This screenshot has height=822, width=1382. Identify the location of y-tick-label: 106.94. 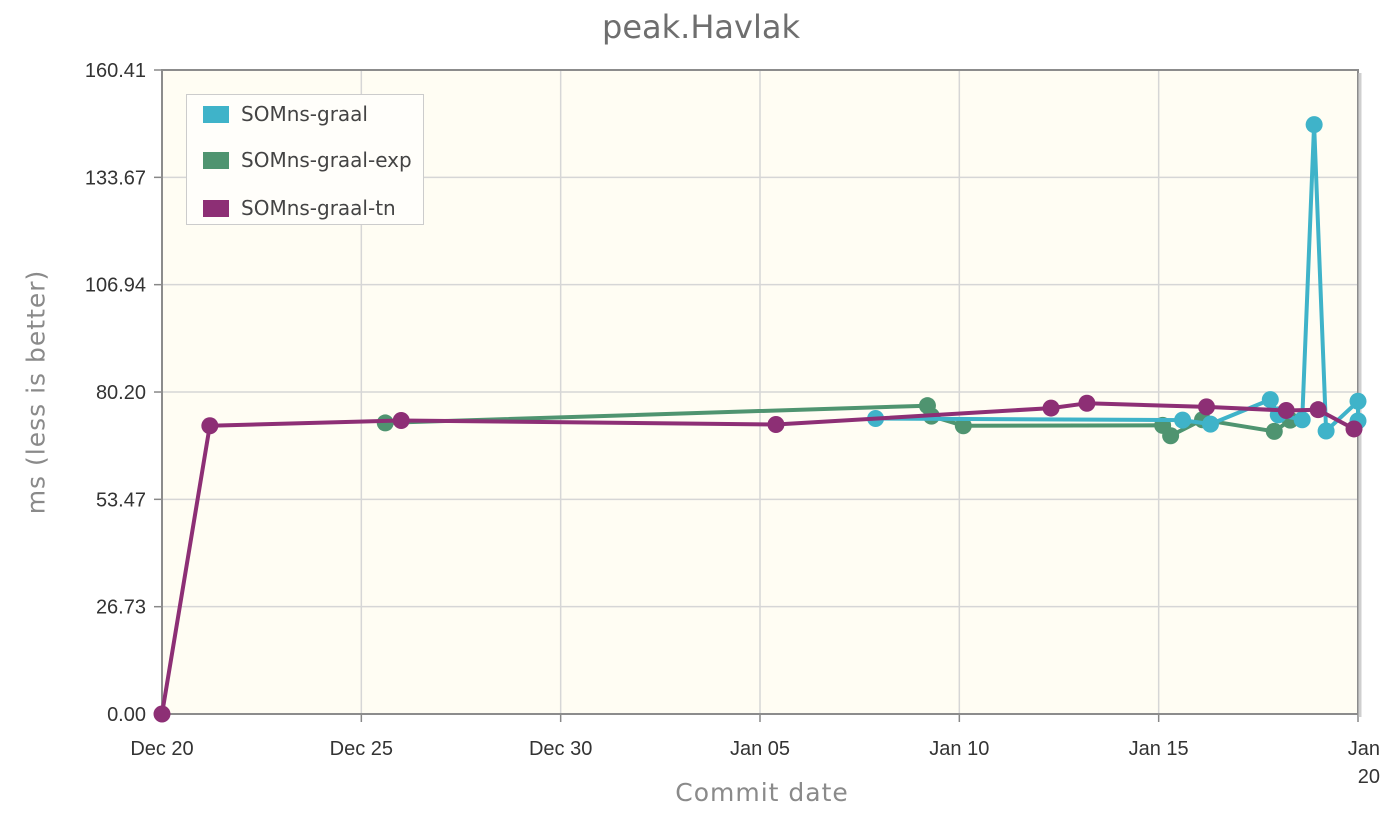
(115, 286).